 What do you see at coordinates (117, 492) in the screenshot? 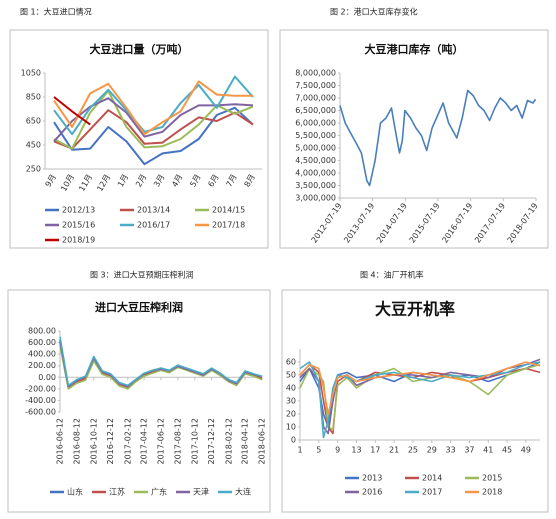
I see `legend-label: 江苏` at bounding box center [117, 492].